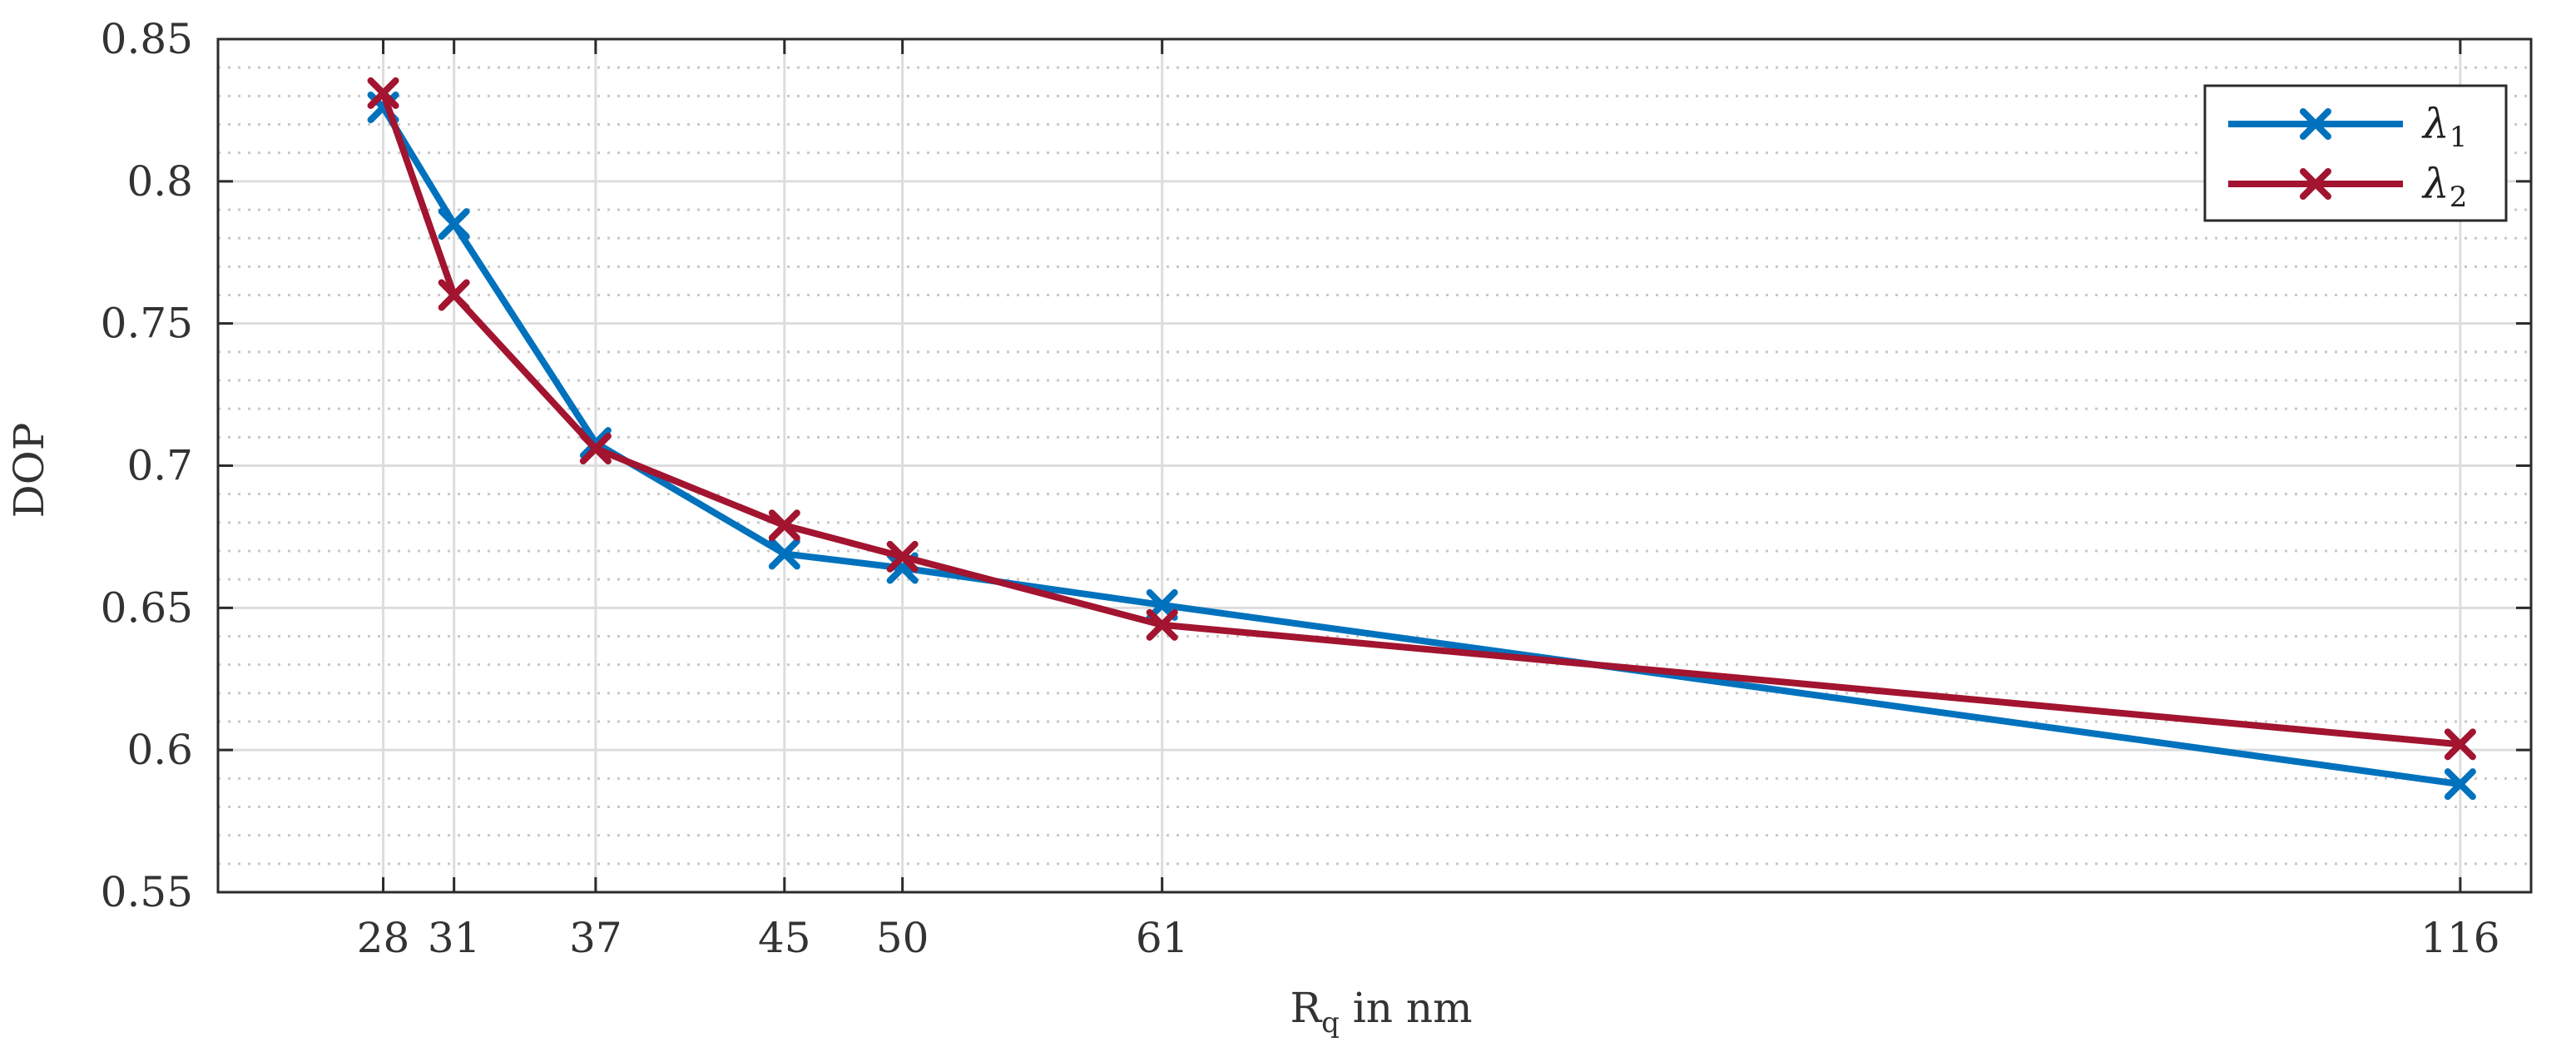 This screenshot has height=1047, width=2576. I want to click on y-tick-label: 0.85, so click(147, 39).